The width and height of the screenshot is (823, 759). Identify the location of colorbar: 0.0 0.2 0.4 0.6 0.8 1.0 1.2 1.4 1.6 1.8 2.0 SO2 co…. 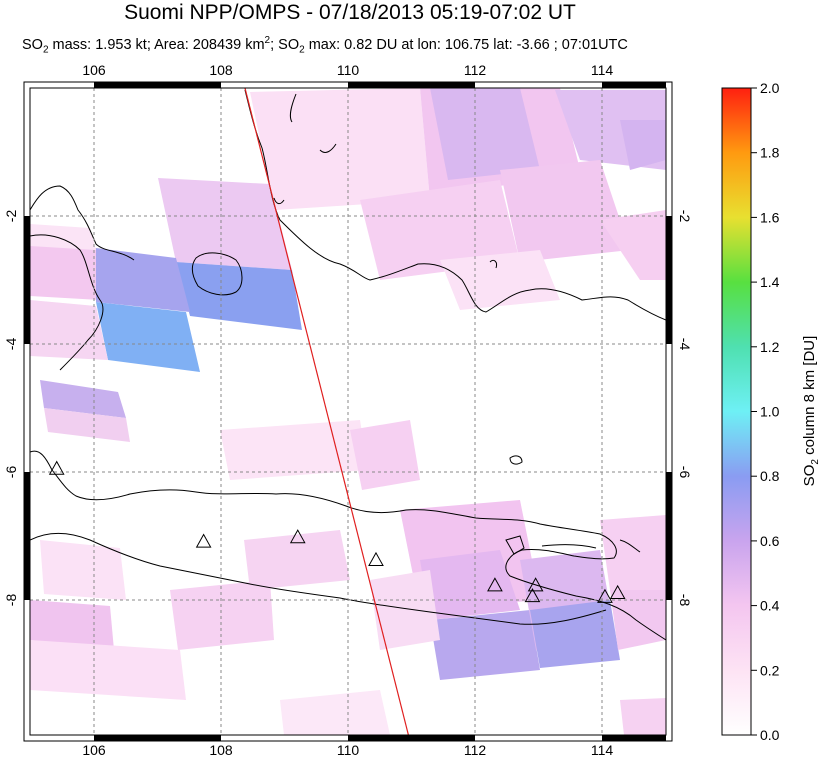
(771, 411).